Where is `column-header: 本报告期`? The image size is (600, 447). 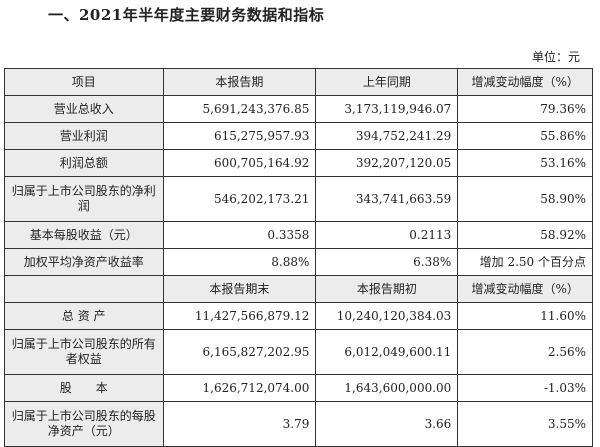
column-header: 本报告期 is located at coordinates (239, 82).